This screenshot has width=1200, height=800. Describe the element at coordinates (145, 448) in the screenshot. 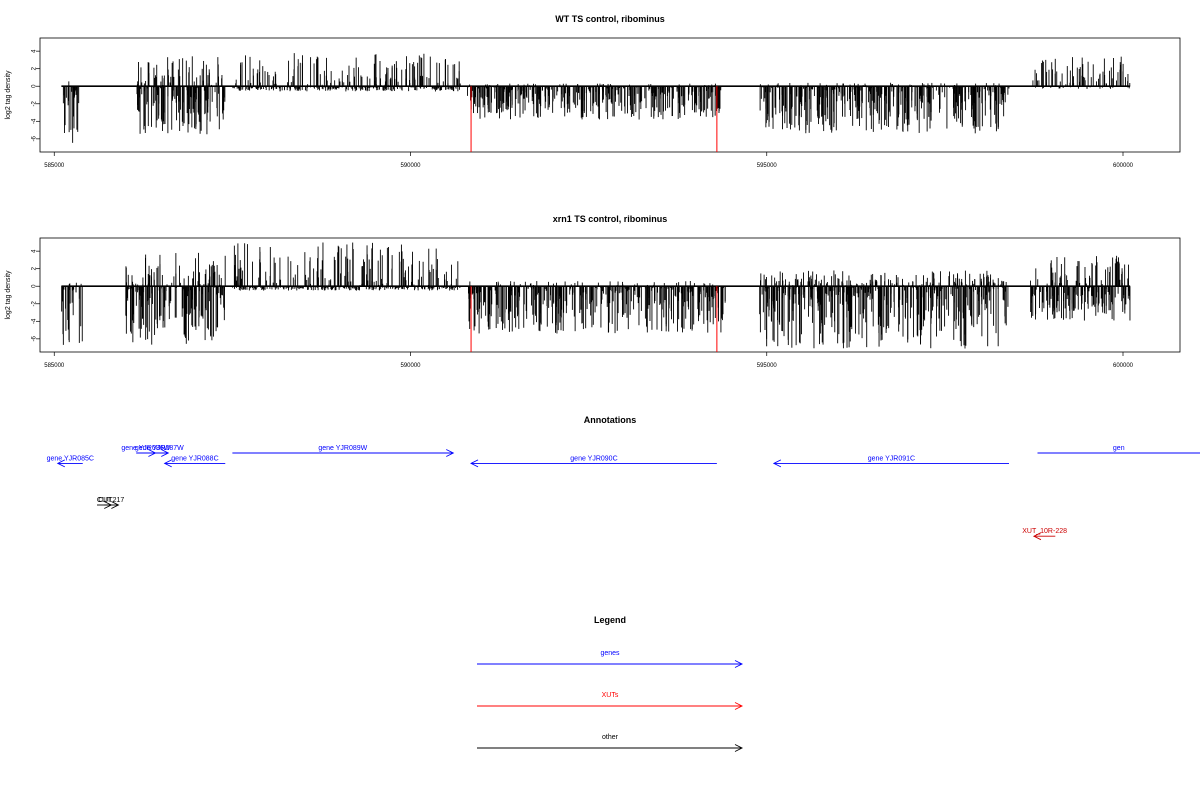

I see `feature-label: gene YJR086W` at that location.